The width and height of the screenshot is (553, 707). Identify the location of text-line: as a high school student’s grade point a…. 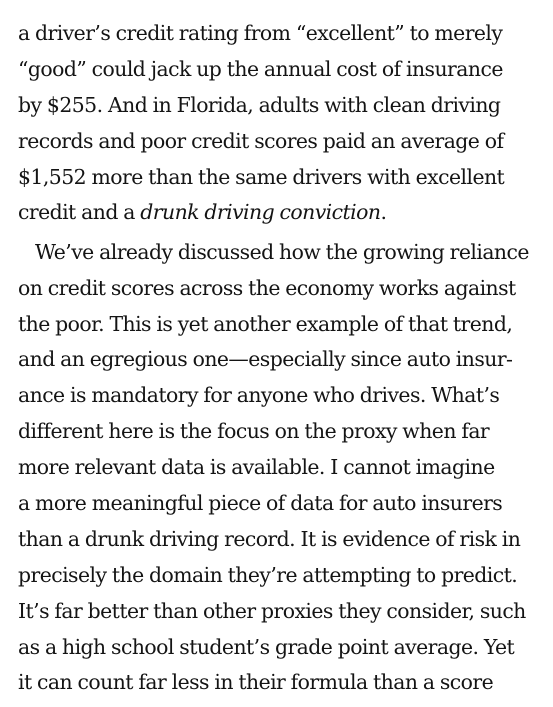
(266, 646).